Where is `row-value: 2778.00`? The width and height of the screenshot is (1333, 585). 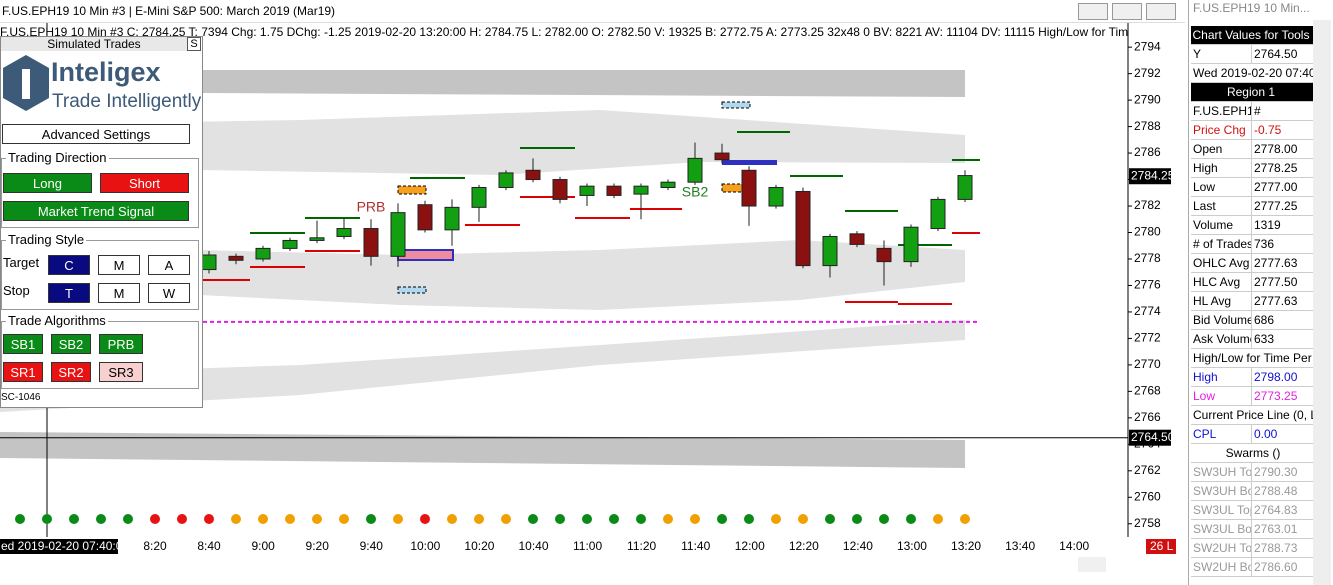
row-value: 2778.00 is located at coordinates (1274, 149).